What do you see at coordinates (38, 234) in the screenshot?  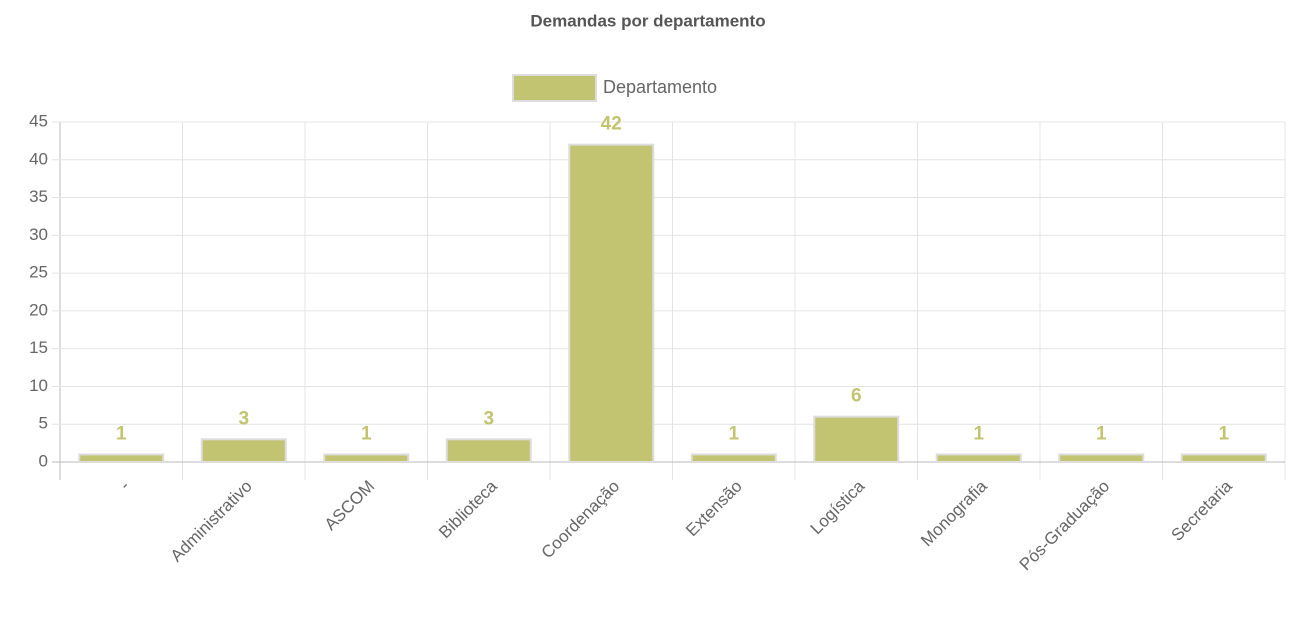 I see `y-tick-label: 30` at bounding box center [38, 234].